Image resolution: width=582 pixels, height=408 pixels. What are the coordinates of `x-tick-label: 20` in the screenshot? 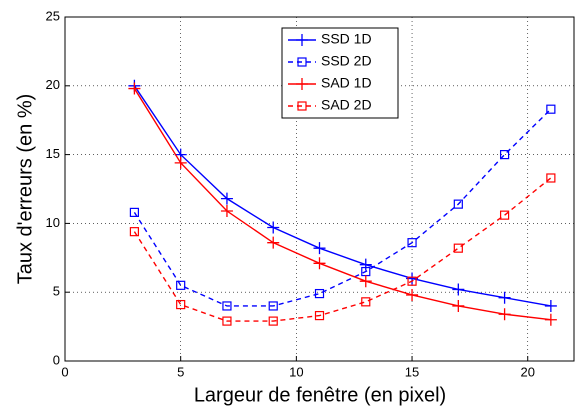 It's located at (527, 371).